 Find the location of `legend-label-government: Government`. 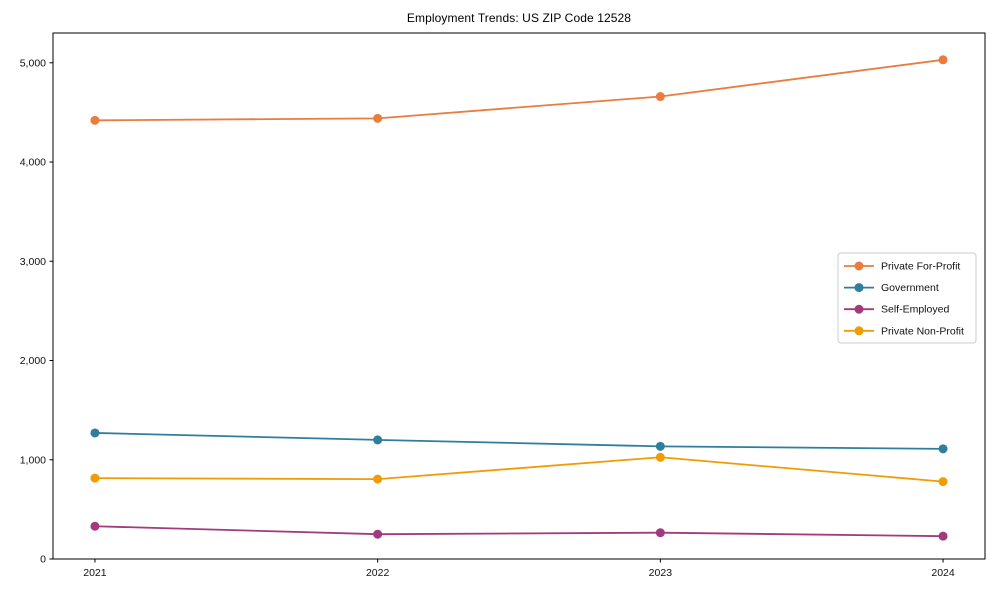

legend-label-government: Government is located at coordinates (910, 288).